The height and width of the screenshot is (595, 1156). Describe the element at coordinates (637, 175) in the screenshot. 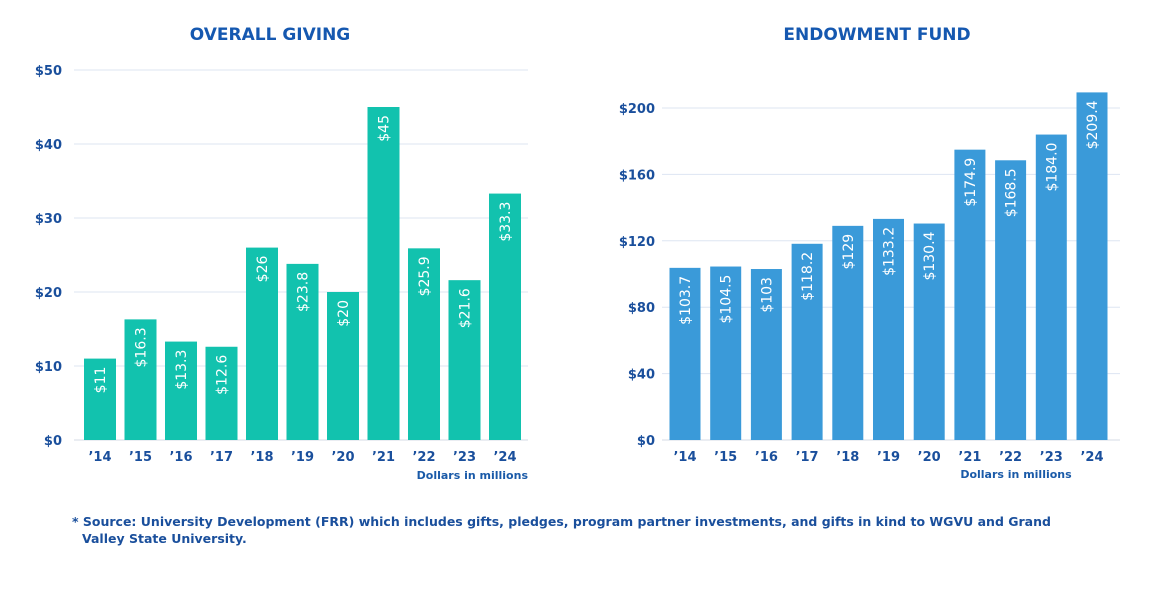

I see `endowment-y-tick-label: $160` at that location.